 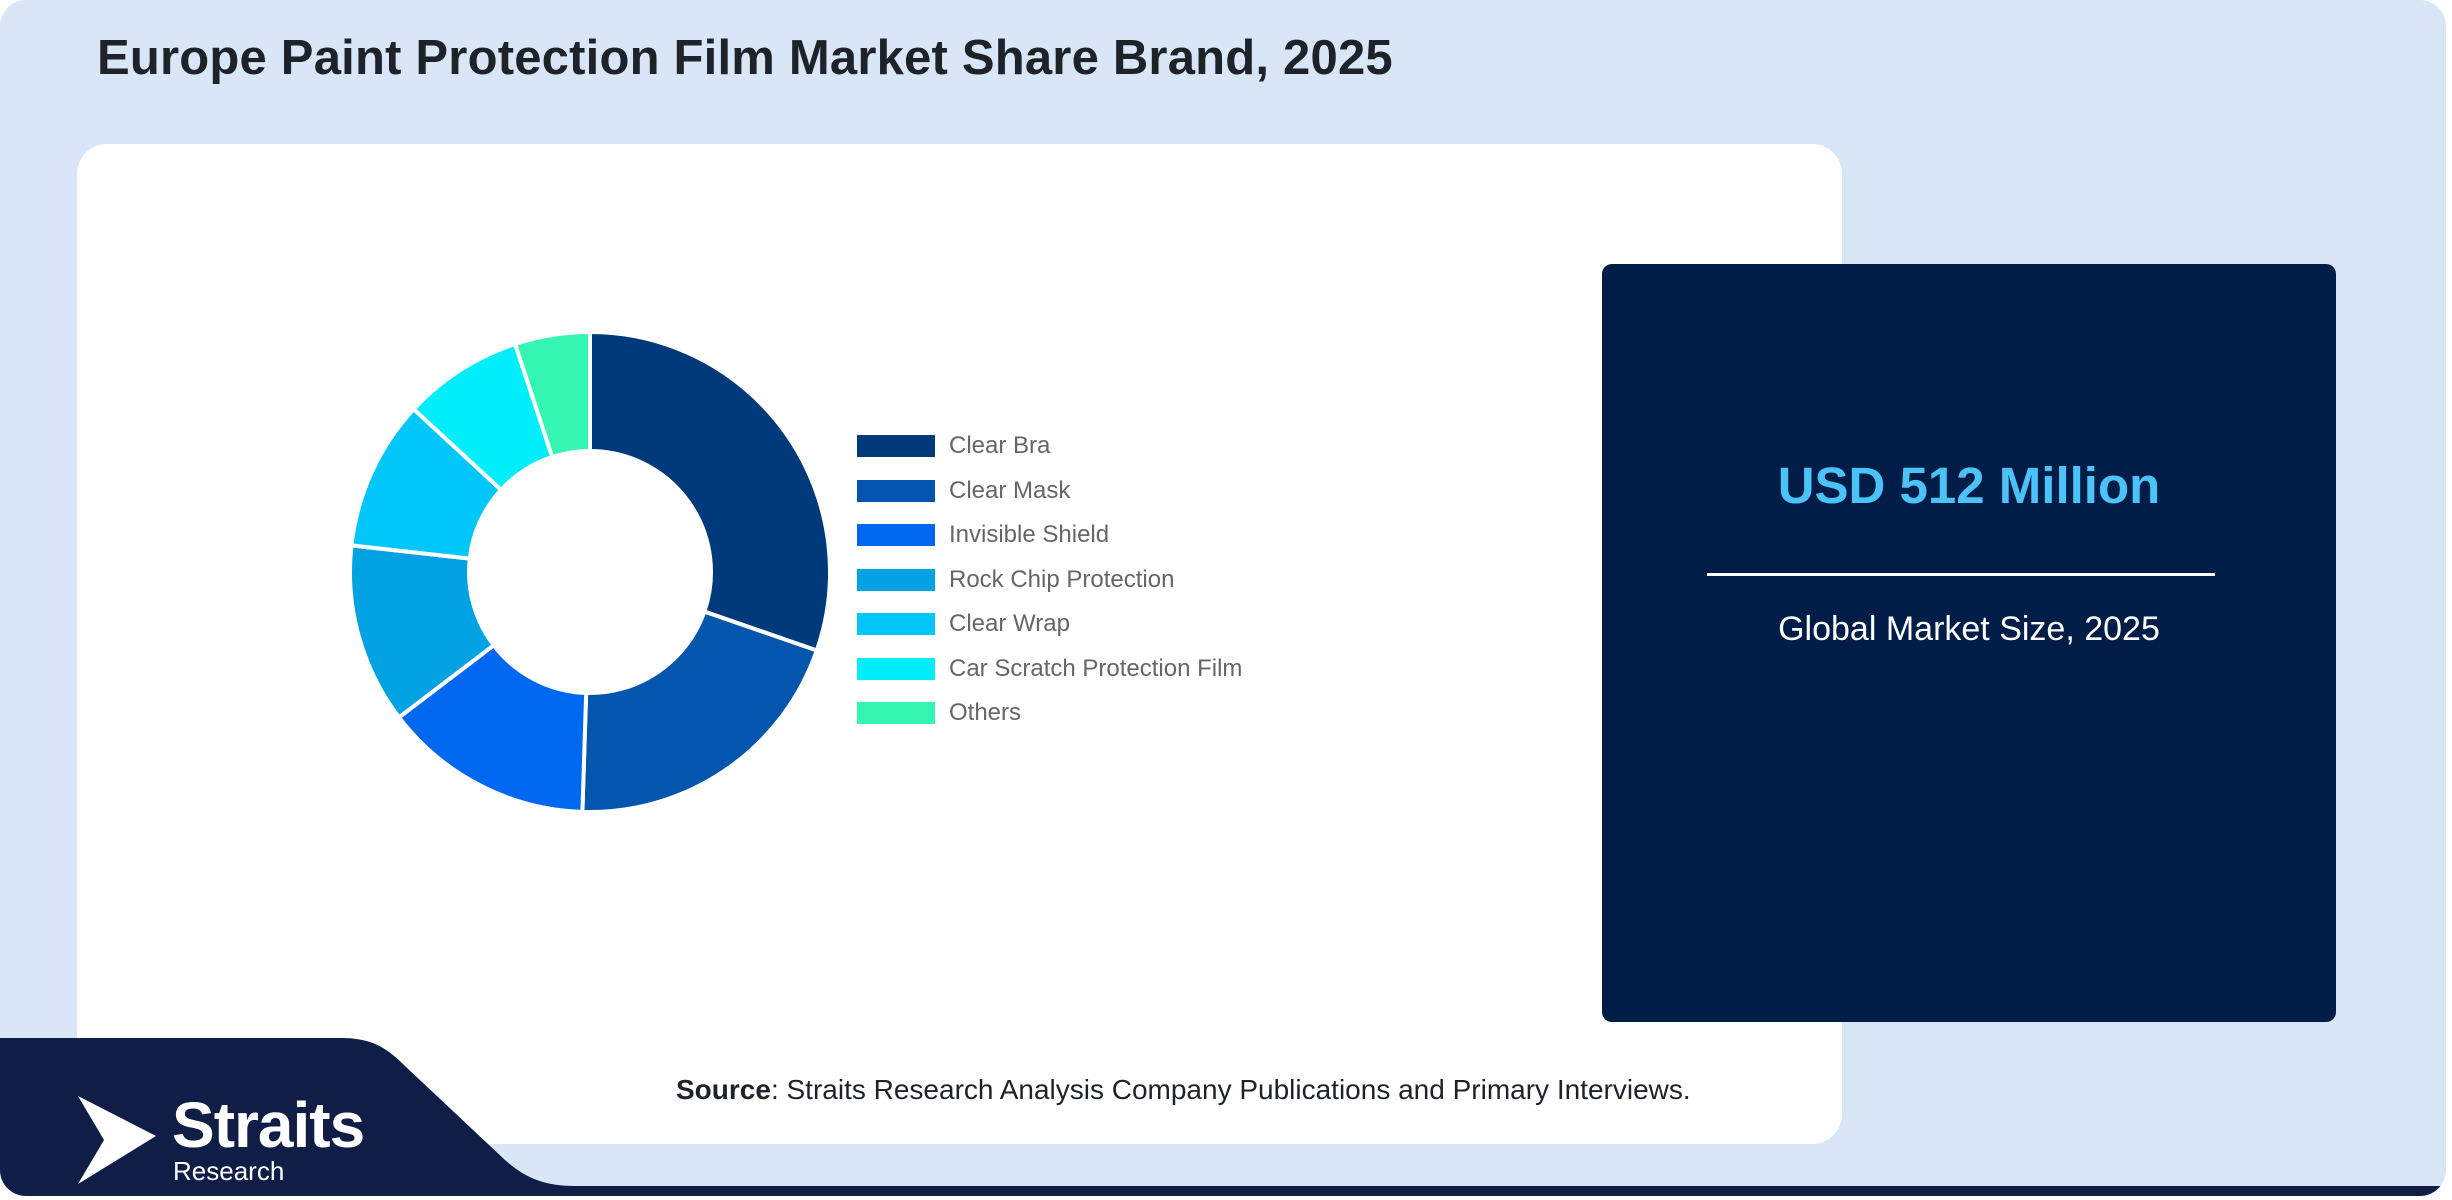 What do you see at coordinates (1010, 490) in the screenshot?
I see `legend-label: Clear Mask` at bounding box center [1010, 490].